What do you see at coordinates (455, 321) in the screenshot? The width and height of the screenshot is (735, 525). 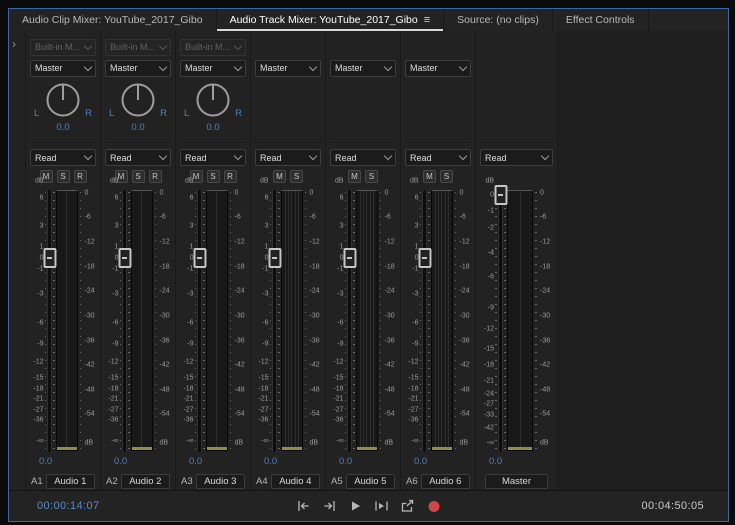 I see `meter-ticks` at bounding box center [455, 321].